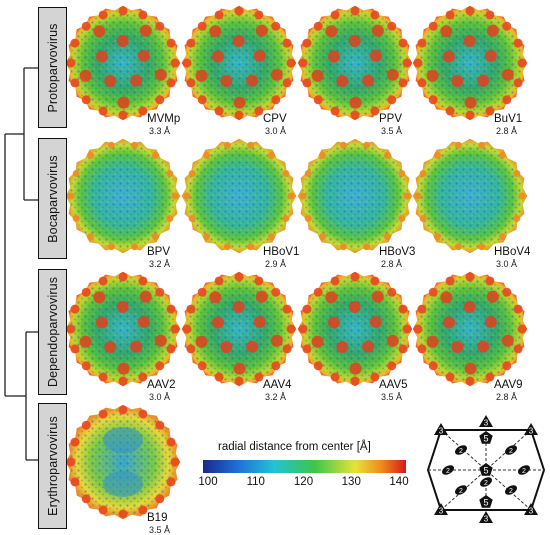 The height and width of the screenshot is (535, 550). Describe the element at coordinates (391, 119) in the screenshot. I see `virus-name-ppv: PPV` at that location.